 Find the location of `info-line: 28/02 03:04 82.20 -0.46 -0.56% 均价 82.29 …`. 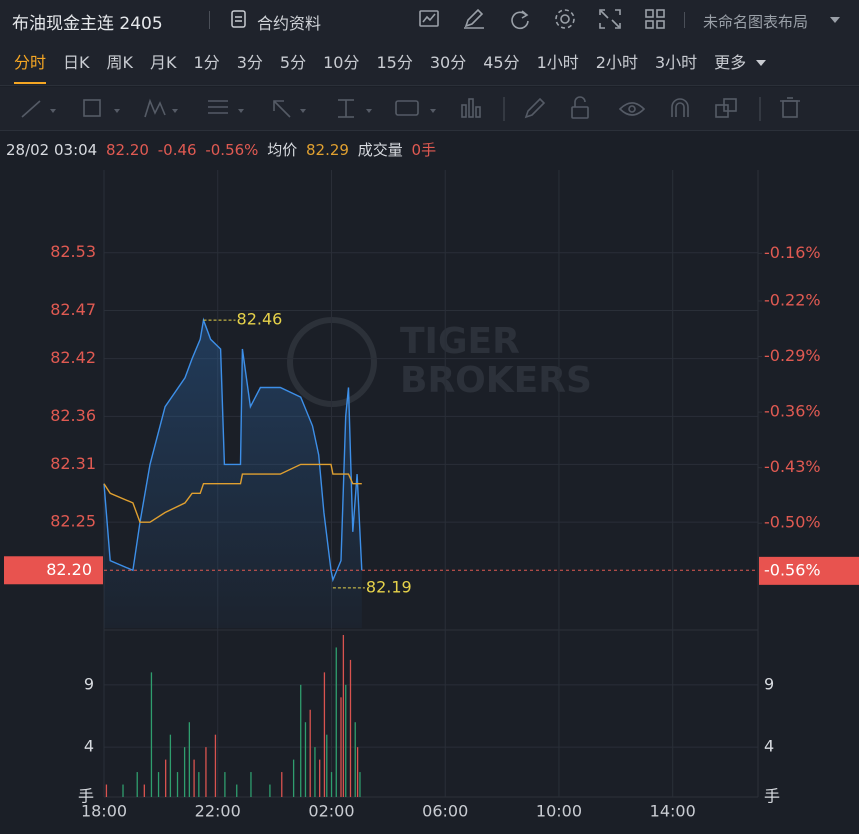

info-line: 28/02 03:04 82.20 -0.46 -0.56% 均价 82.29 … is located at coordinates (223, 149).